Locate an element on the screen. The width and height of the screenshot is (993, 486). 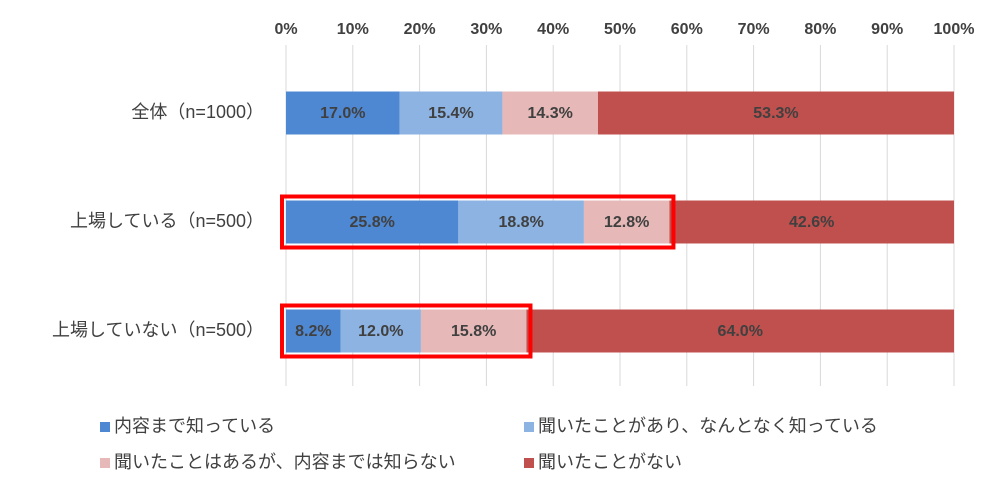
data-label: 12.8% is located at coordinates (626, 222).